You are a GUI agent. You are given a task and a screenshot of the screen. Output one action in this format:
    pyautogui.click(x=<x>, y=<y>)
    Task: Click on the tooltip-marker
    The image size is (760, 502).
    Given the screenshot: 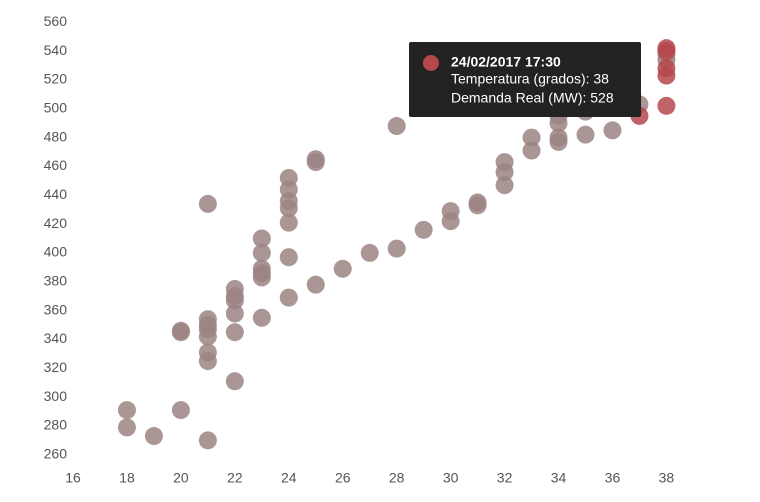 What is the action you would take?
    pyautogui.click(x=431, y=63)
    